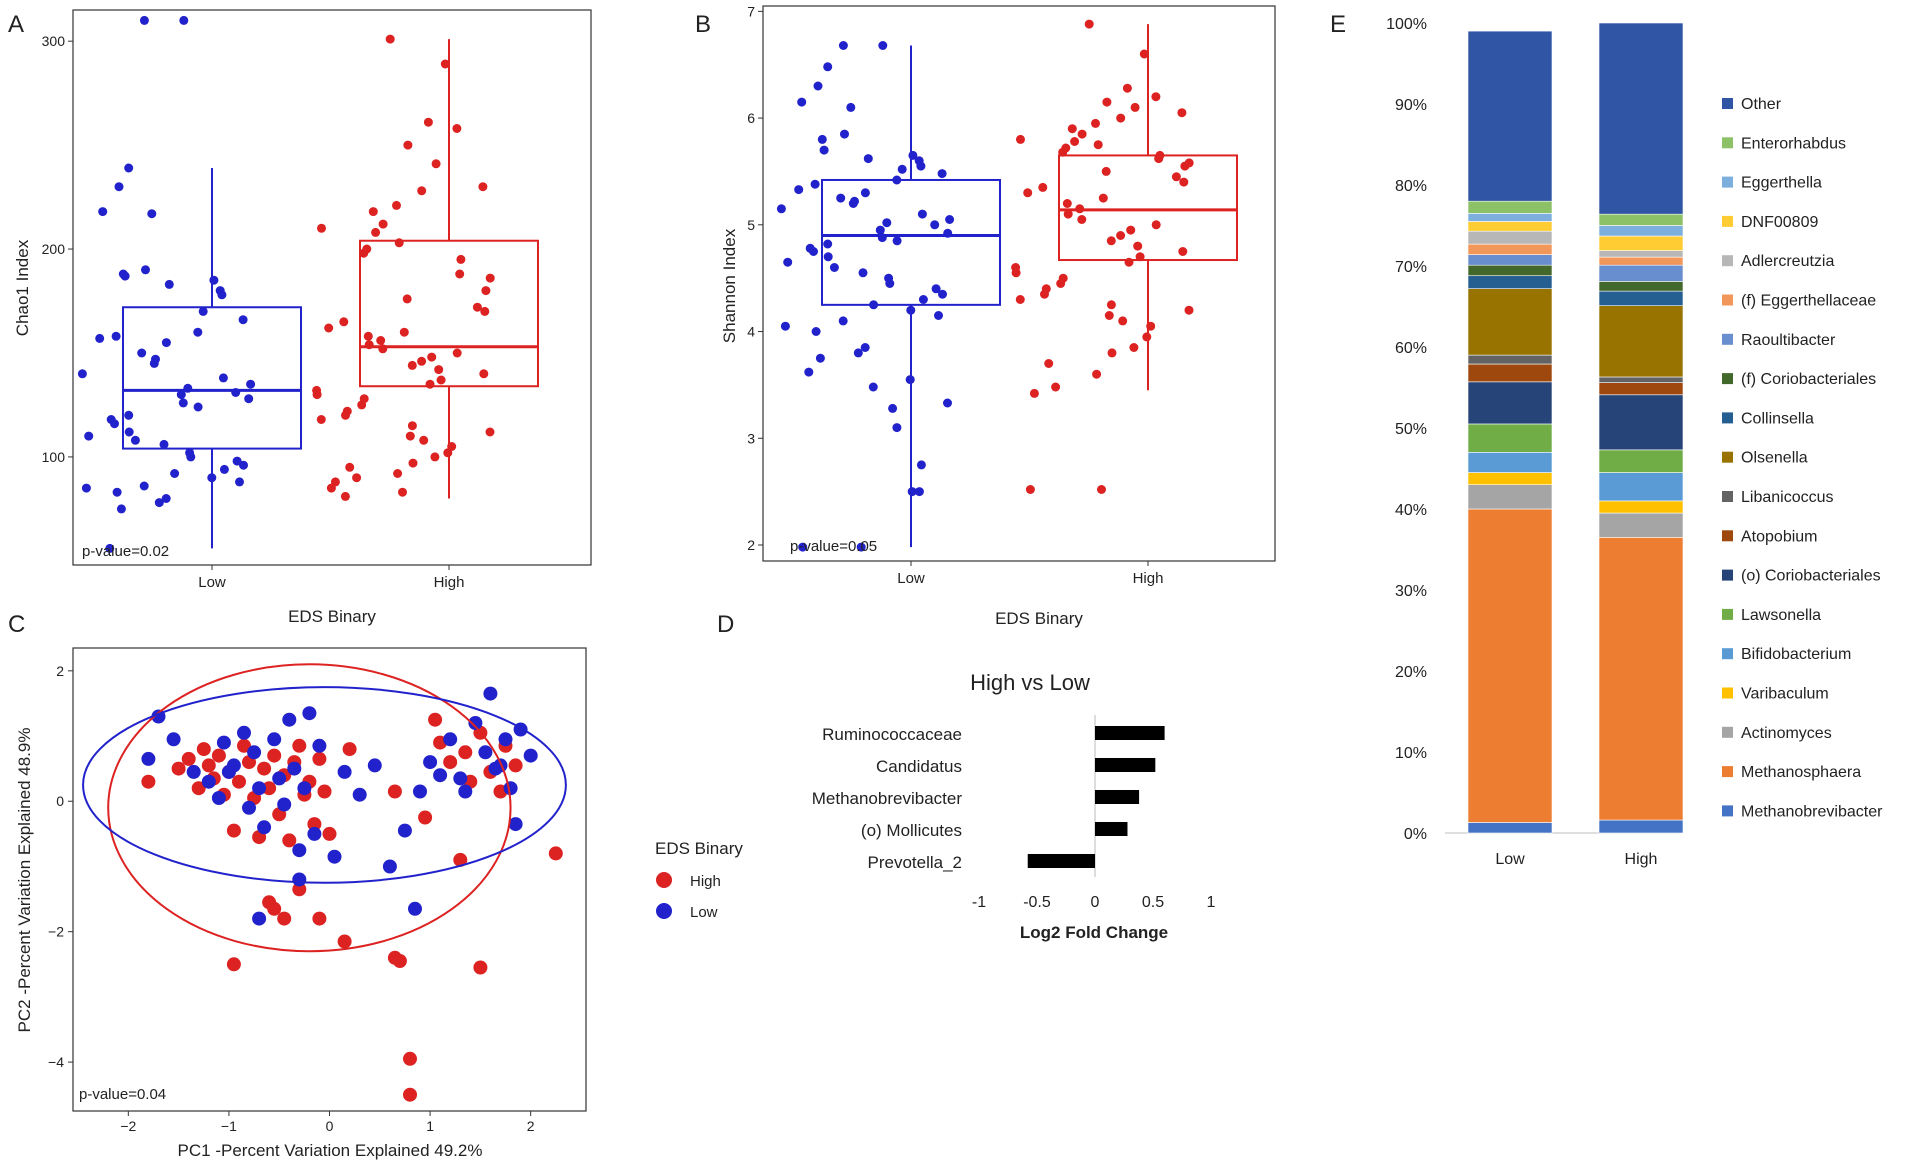  Describe the element at coordinates (54, 457) in the screenshot. I see `y-tick-label: 100` at that location.